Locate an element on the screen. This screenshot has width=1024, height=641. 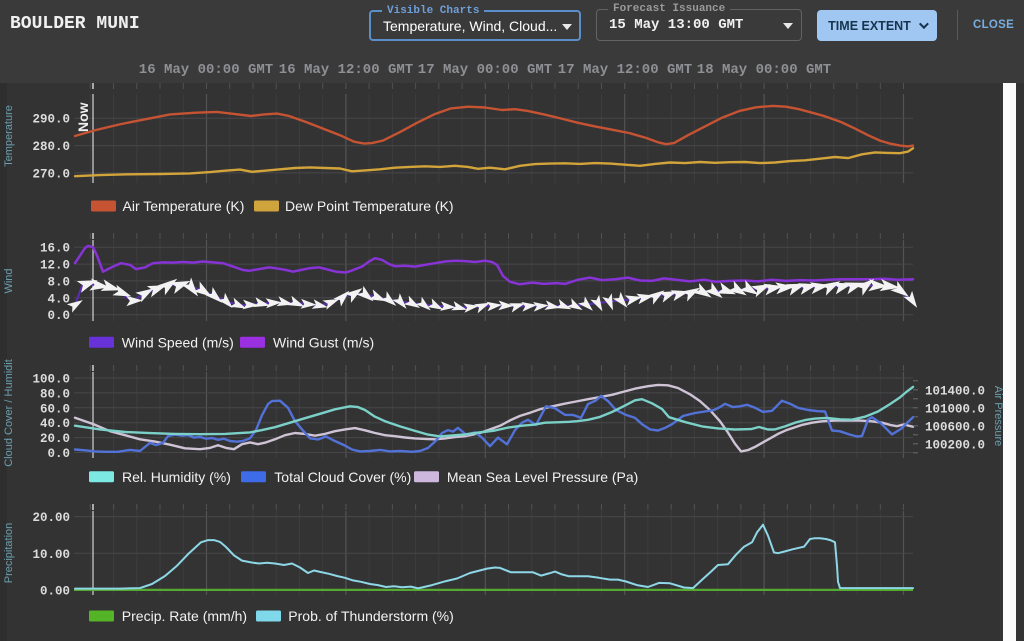
svg-text: Mean Sea Level Pressure (Pa) is located at coordinates (542, 477).